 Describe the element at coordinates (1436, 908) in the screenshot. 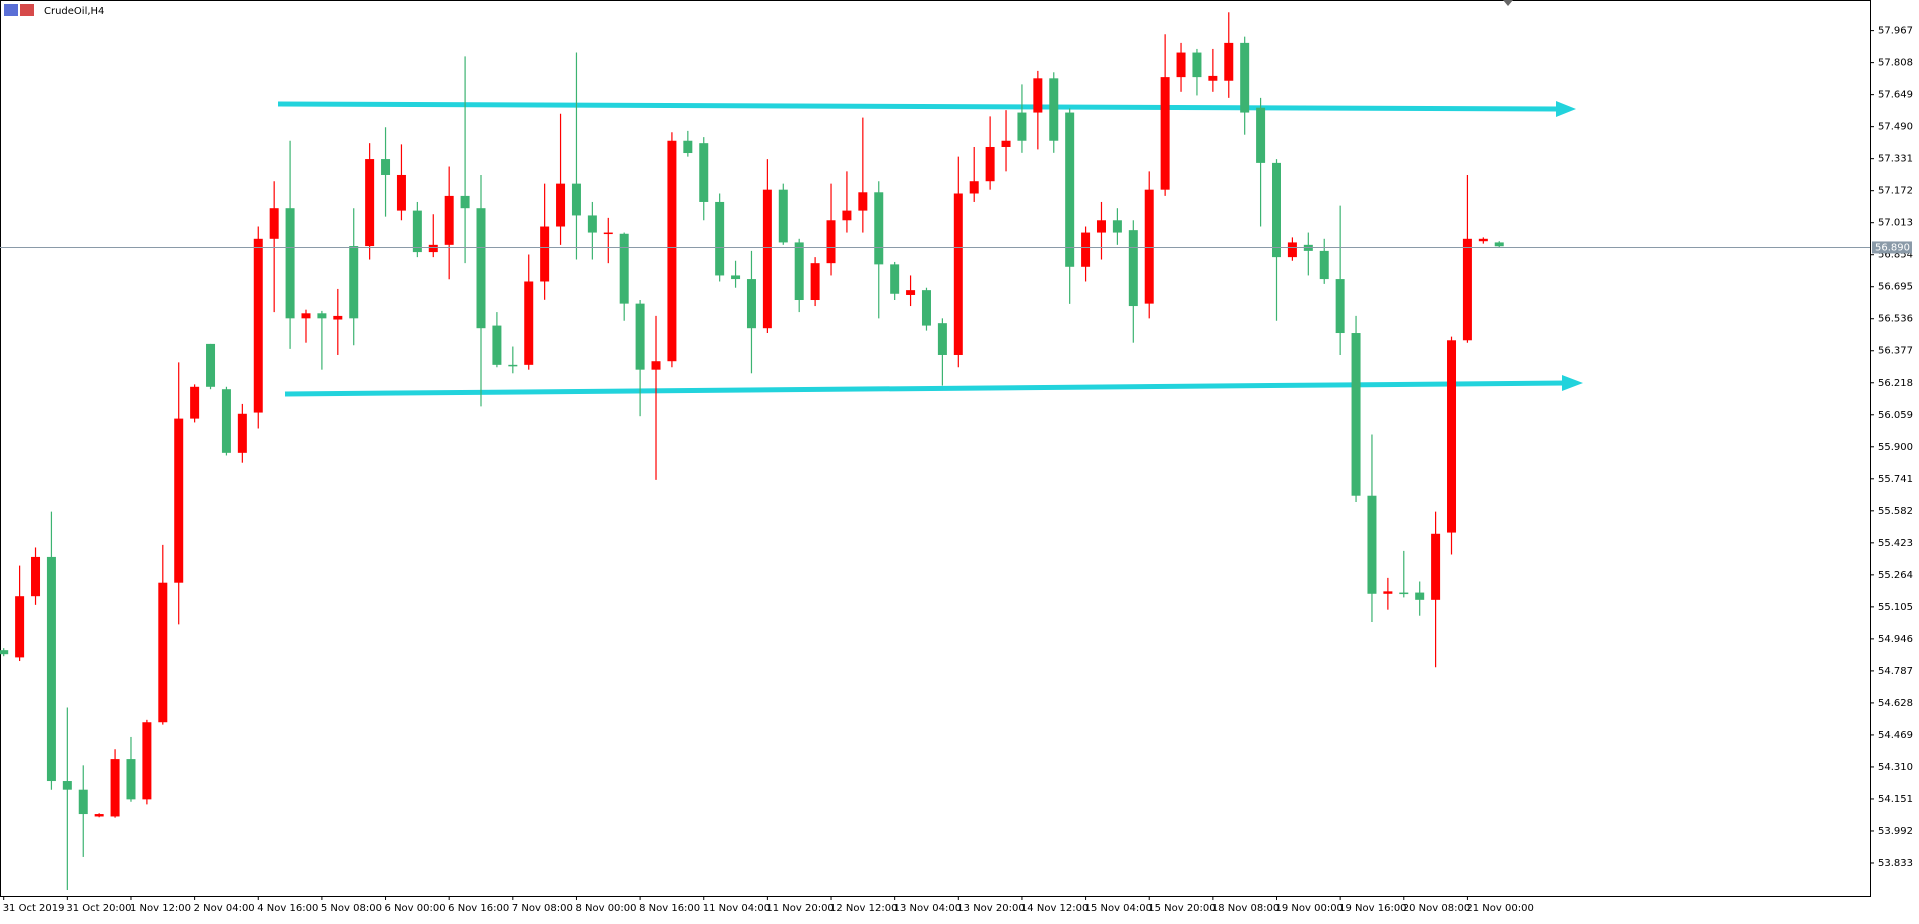

I see `x-tick-label: 20 Nov 08:00` at that location.